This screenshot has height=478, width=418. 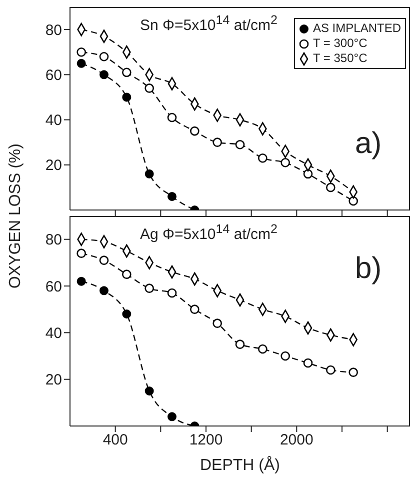 What do you see at coordinates (209, 232) in the screenshot?
I see `annotation: Ag Φ=5x10$^{14}$ at/cm$^{2}$` at bounding box center [209, 232].